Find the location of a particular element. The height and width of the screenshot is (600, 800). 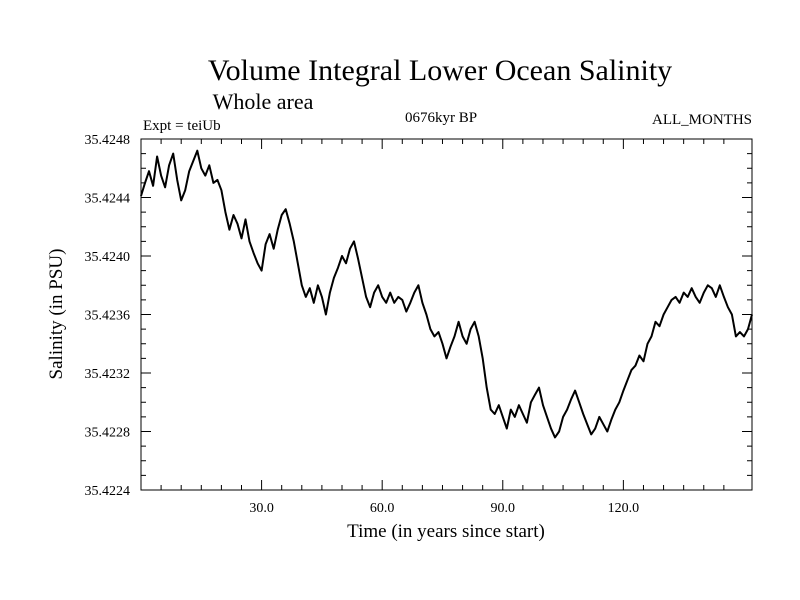

y-tick-label: 35.4224 is located at coordinates (108, 491).